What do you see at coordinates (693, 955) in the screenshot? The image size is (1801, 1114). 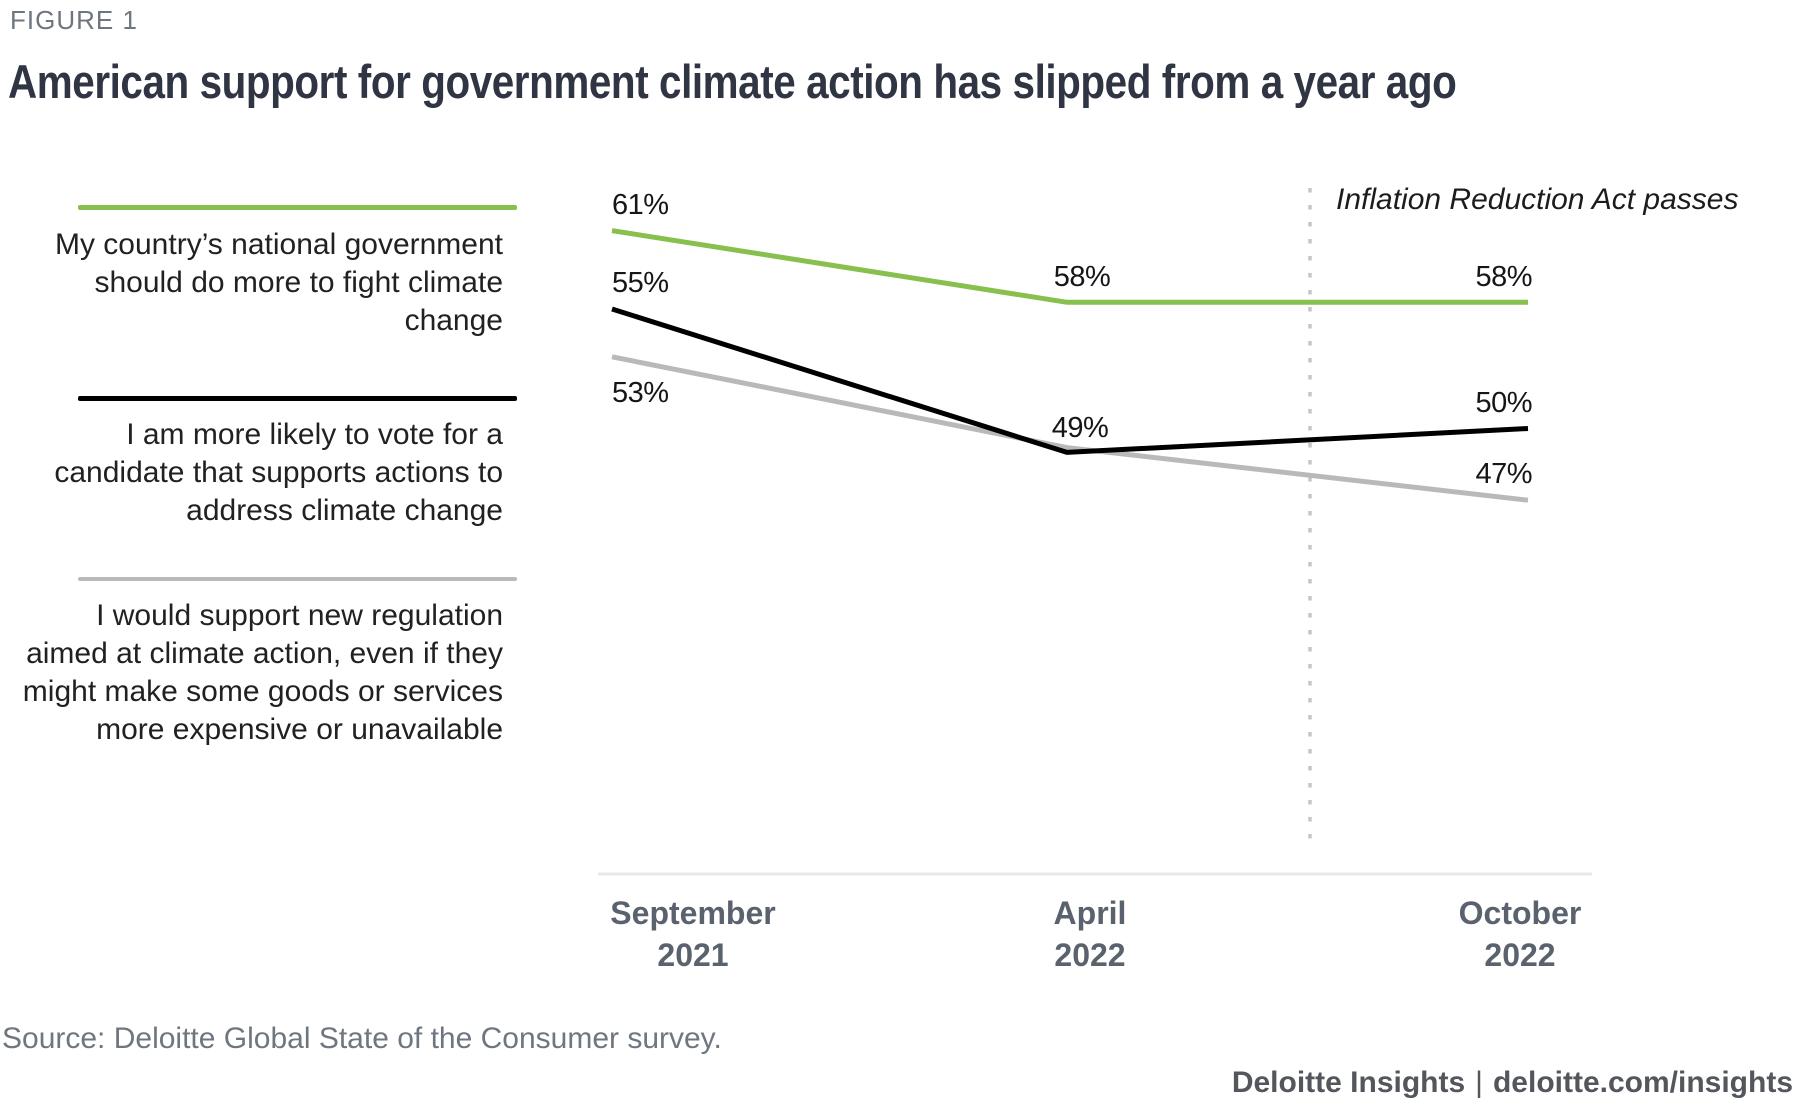 I see `x-tick-line: 2021` at bounding box center [693, 955].